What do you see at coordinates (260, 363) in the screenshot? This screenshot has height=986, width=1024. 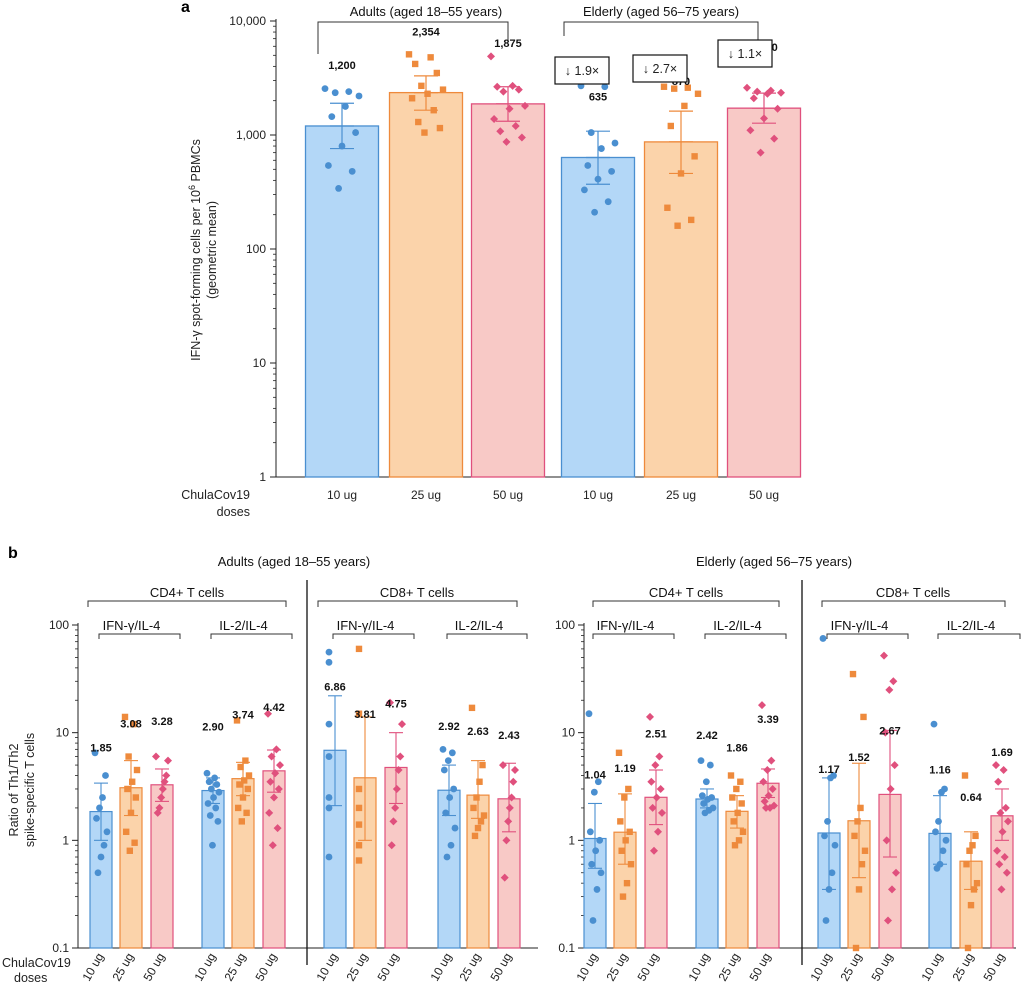 I see `panel-a-y-tick-label: 10` at bounding box center [260, 363].